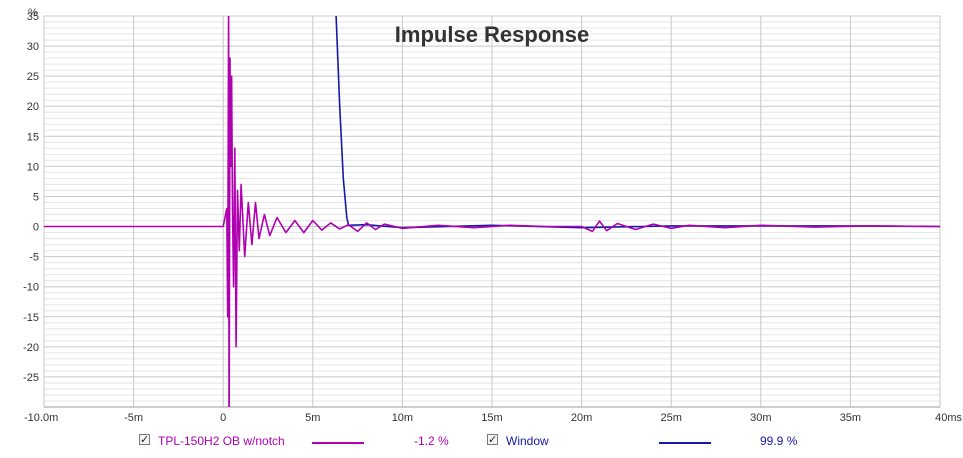 This screenshot has height=458, width=963. Describe the element at coordinates (670, 418) in the screenshot. I see `x-tick-label: 25m` at that location.